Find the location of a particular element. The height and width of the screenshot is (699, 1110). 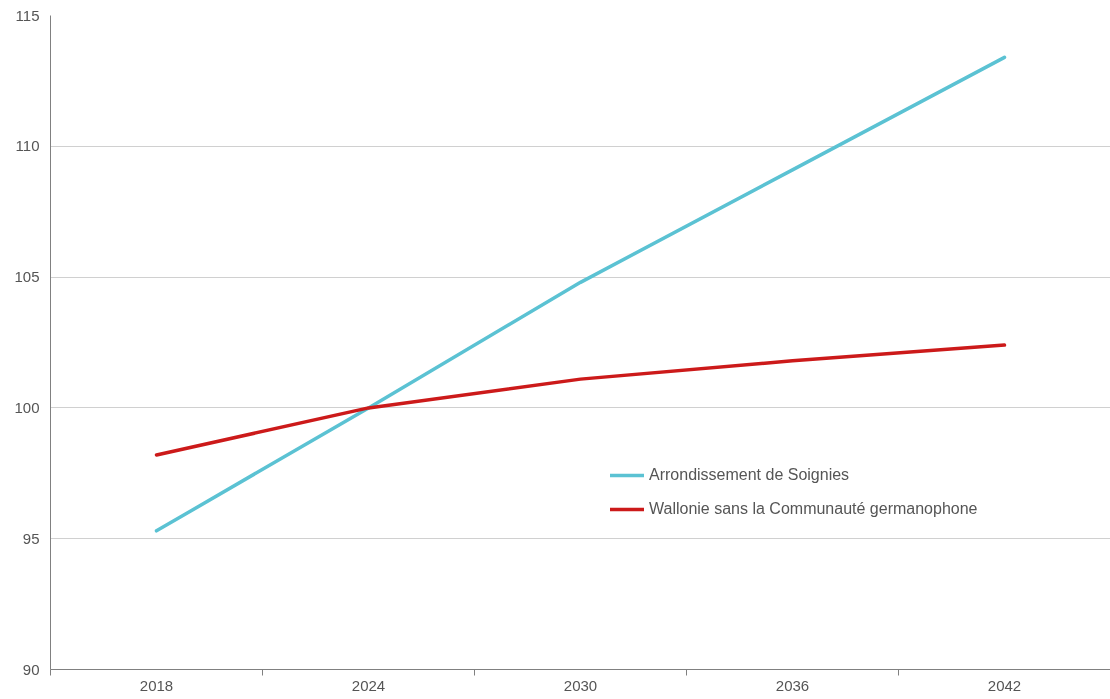

y-tick-label: 105 is located at coordinates (27, 277).